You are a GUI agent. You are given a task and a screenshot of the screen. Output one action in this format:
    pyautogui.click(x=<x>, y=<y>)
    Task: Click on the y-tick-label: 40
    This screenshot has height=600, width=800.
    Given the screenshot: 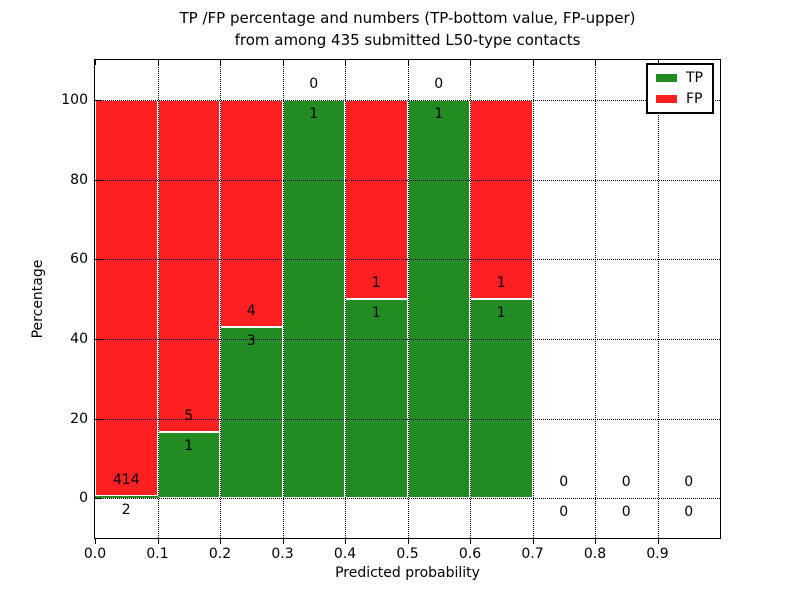 What is the action you would take?
    pyautogui.click(x=79, y=338)
    